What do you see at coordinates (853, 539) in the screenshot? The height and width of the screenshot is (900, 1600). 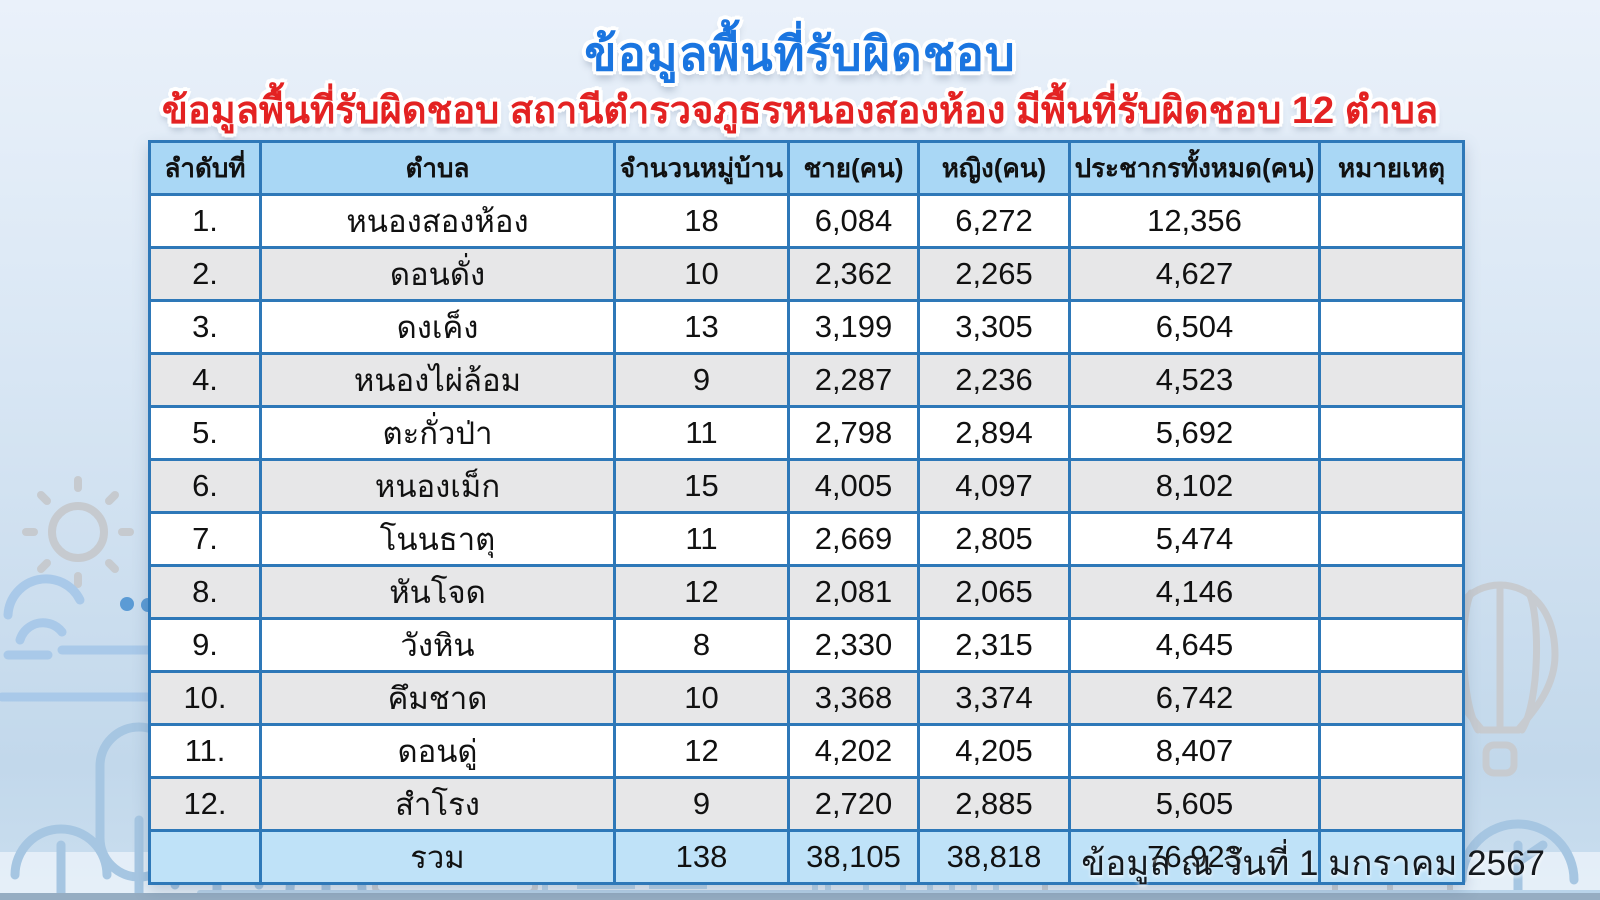 I see `cell-male: 2,669` at bounding box center [853, 539].